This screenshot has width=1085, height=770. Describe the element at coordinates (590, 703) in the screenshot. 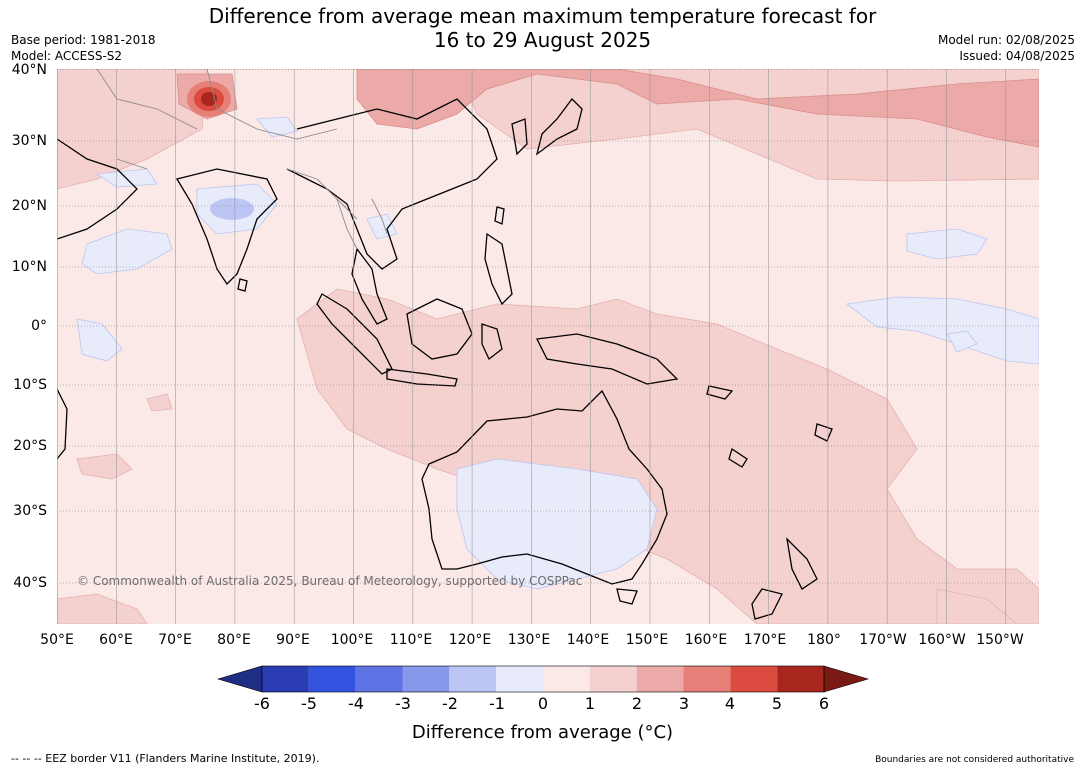

I see `colorbar-tick-label: 1` at that location.